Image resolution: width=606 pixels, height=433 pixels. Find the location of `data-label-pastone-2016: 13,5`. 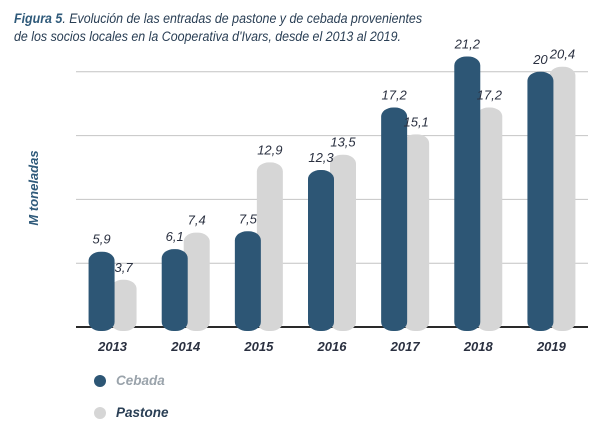

data-label-pastone-2016: 13,5 is located at coordinates (343, 142).